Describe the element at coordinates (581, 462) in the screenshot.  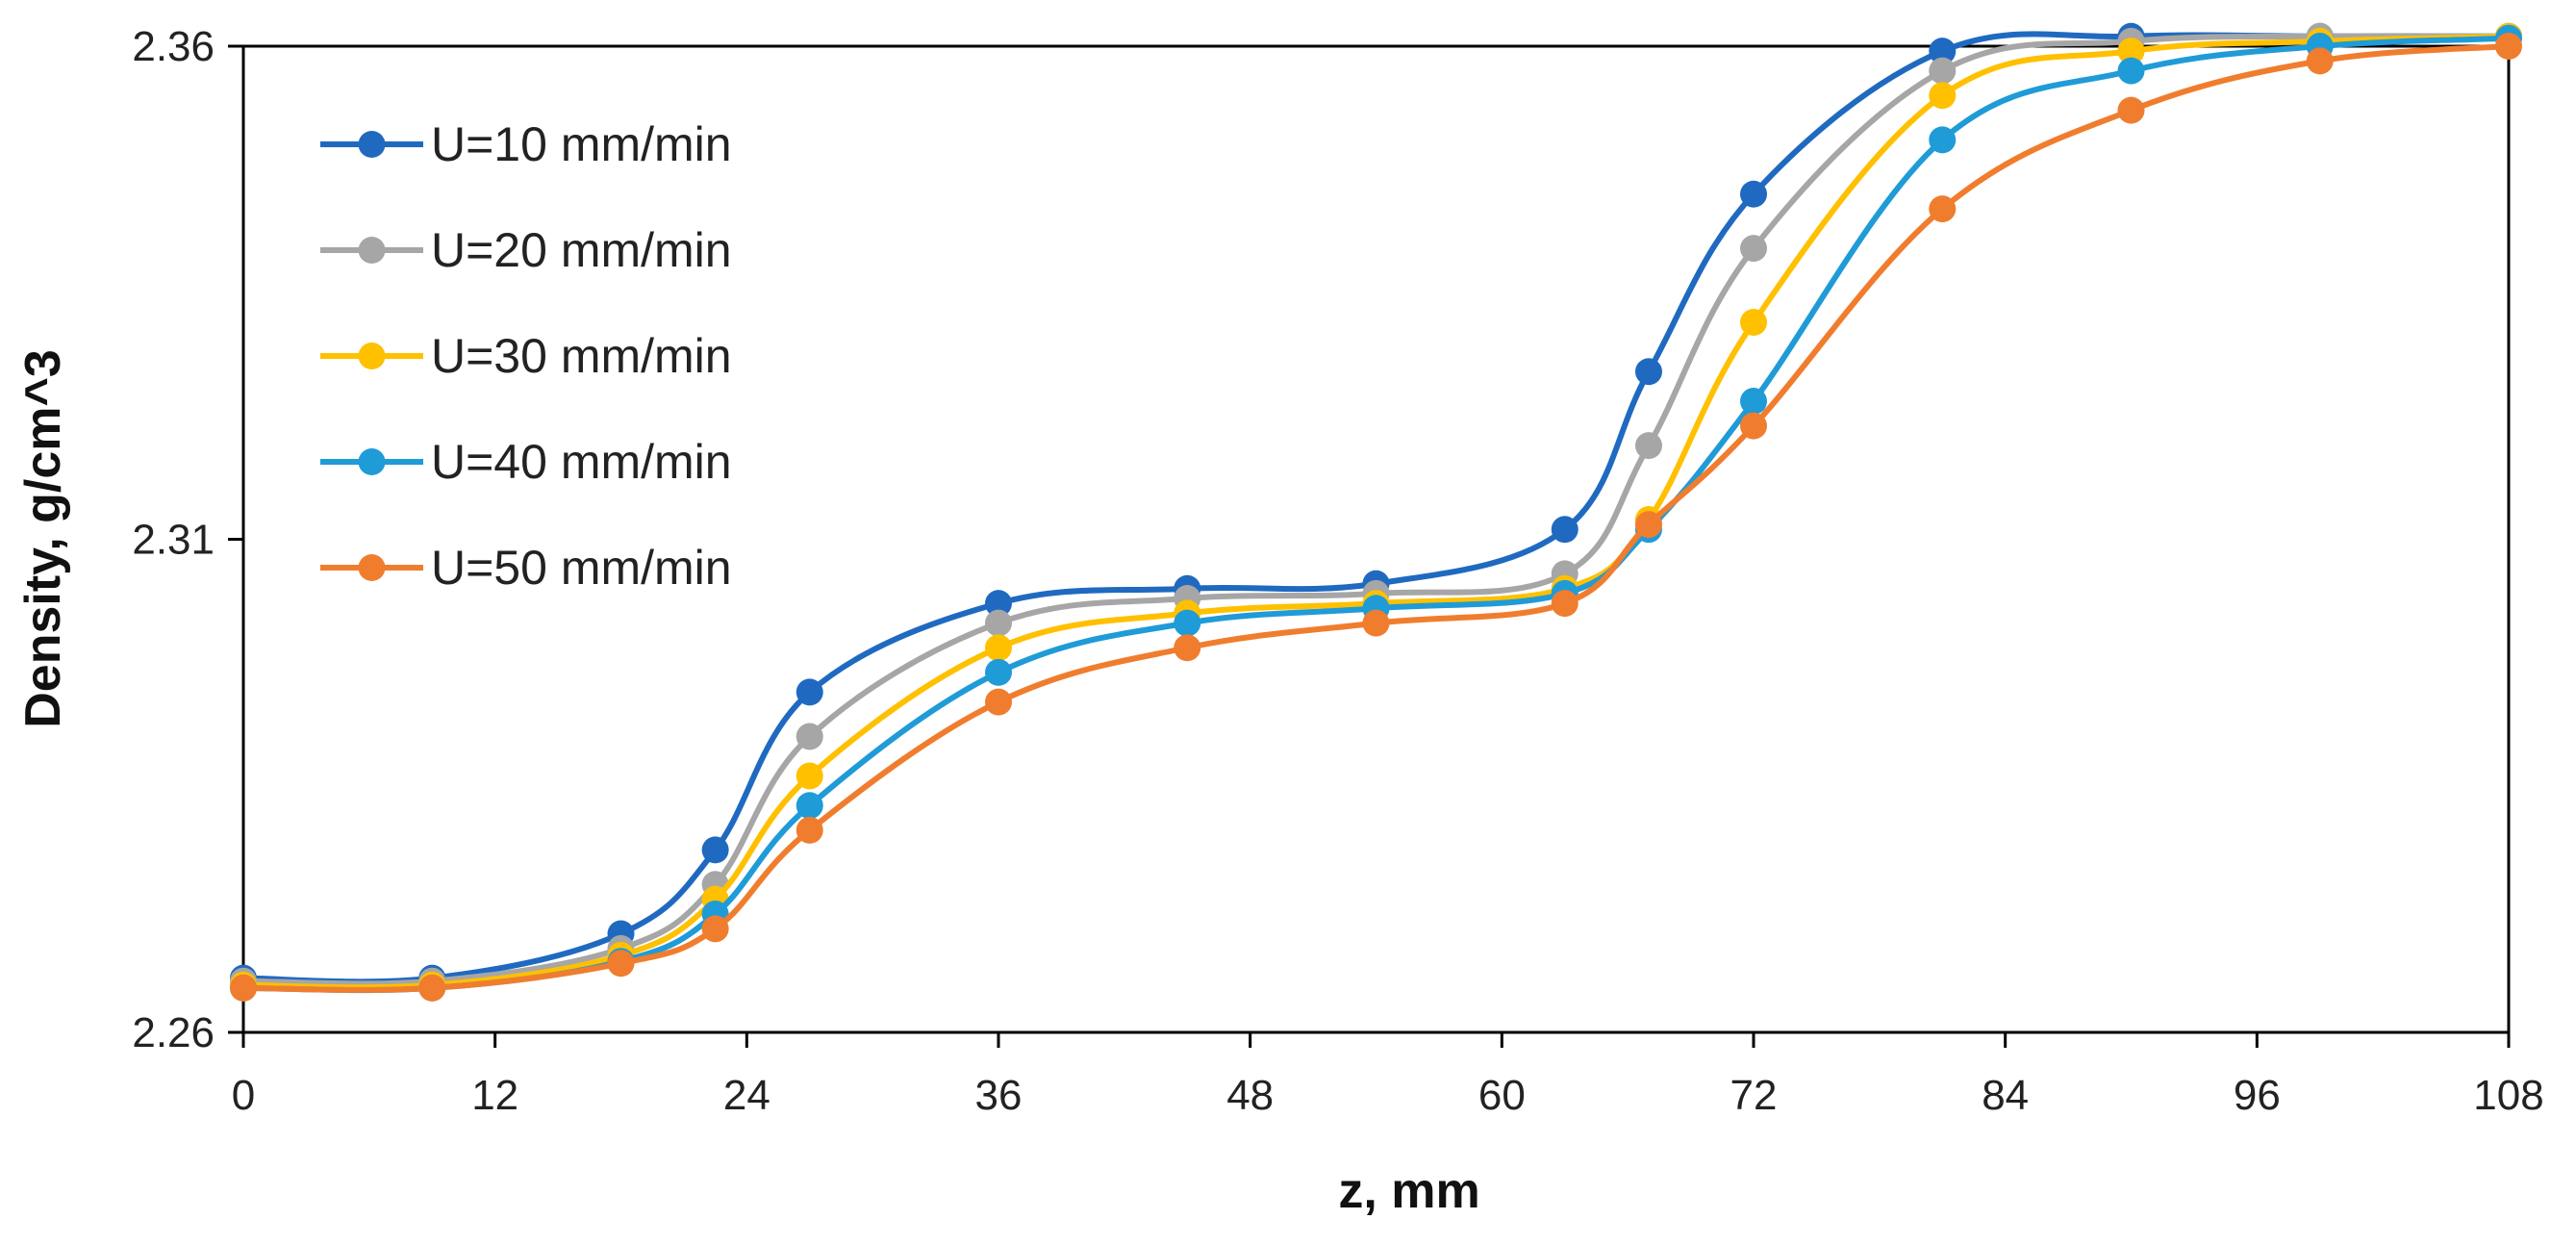
I see `legend-label: U=40 mm/min` at that location.